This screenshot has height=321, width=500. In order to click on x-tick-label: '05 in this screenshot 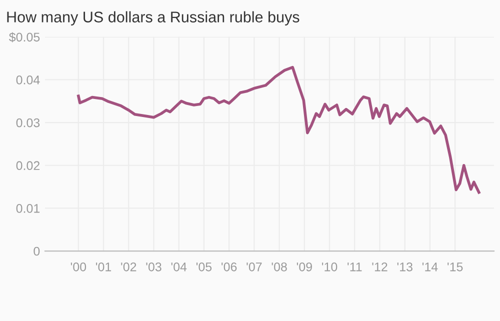, I will do `click(204, 267)`.